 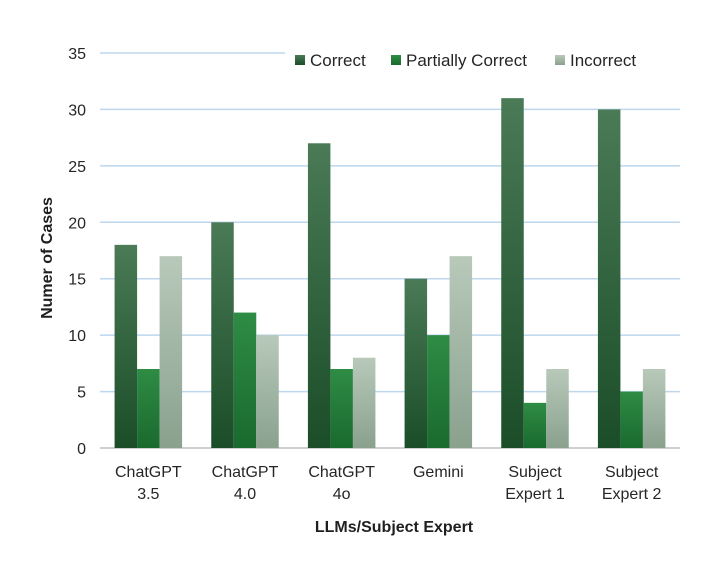 I want to click on legend: Correct Partially Correct Incorrect, so click(x=465, y=60).